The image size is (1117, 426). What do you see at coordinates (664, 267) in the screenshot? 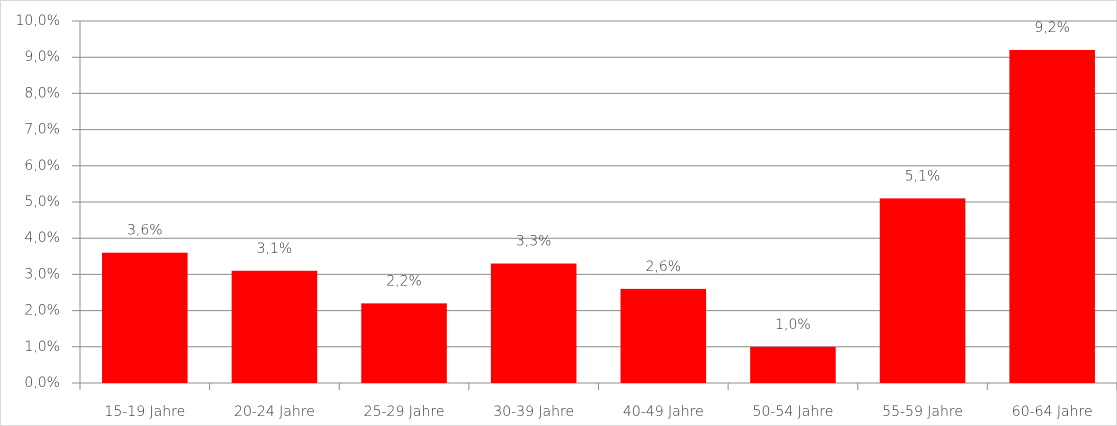
I see `value-label: 2,6%` at bounding box center [664, 267].